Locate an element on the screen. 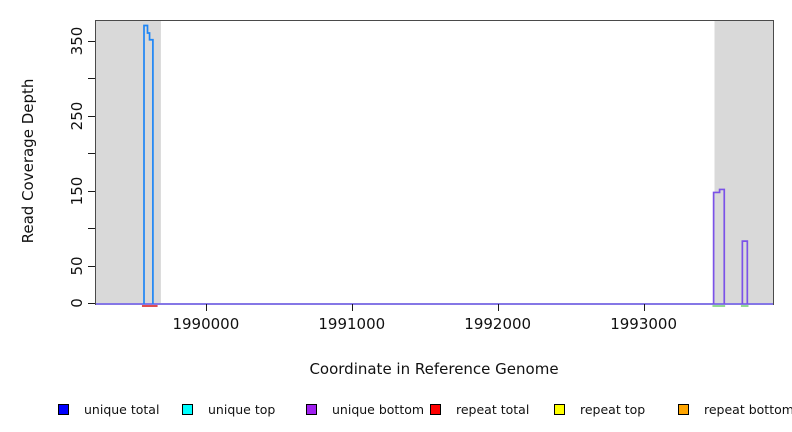 The width and height of the screenshot is (792, 432). legend-label: repeat total is located at coordinates (493, 409).